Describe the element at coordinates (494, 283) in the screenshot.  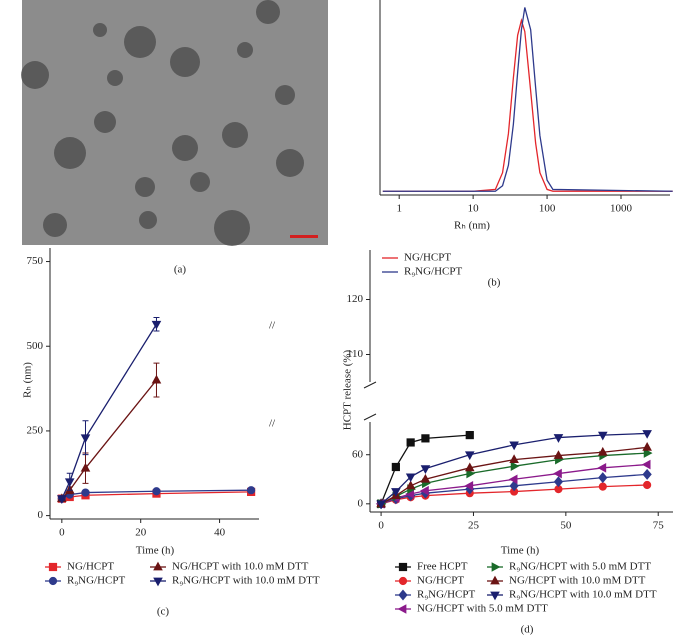
I see `panel-caption: (b)` at that location.